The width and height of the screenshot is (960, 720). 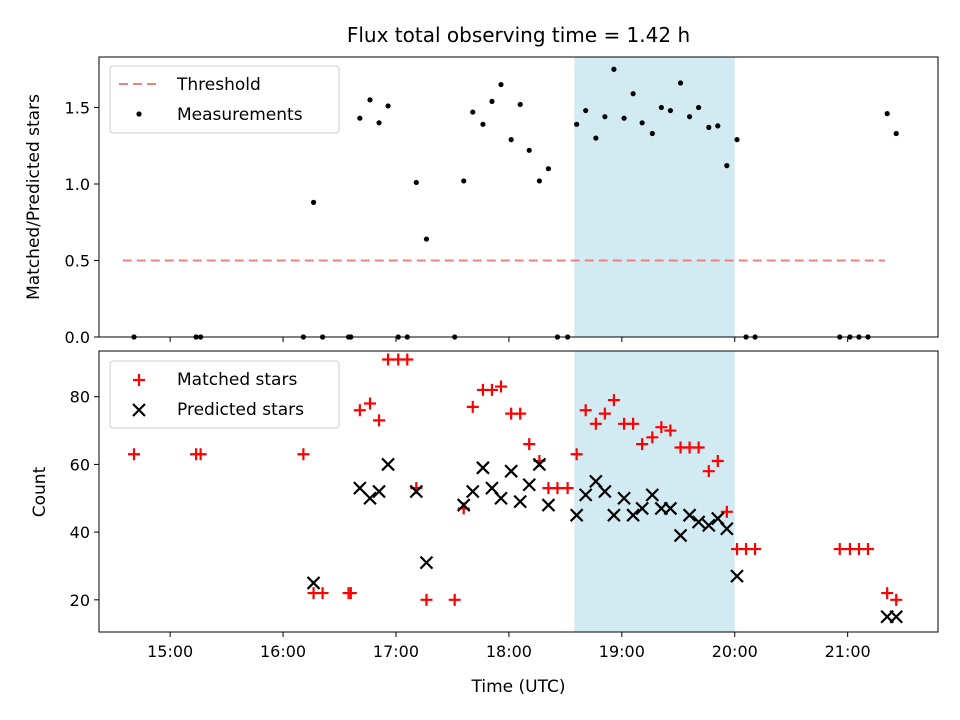 I want to click on bottom-x-tick-label: 17:00, so click(x=396, y=651).